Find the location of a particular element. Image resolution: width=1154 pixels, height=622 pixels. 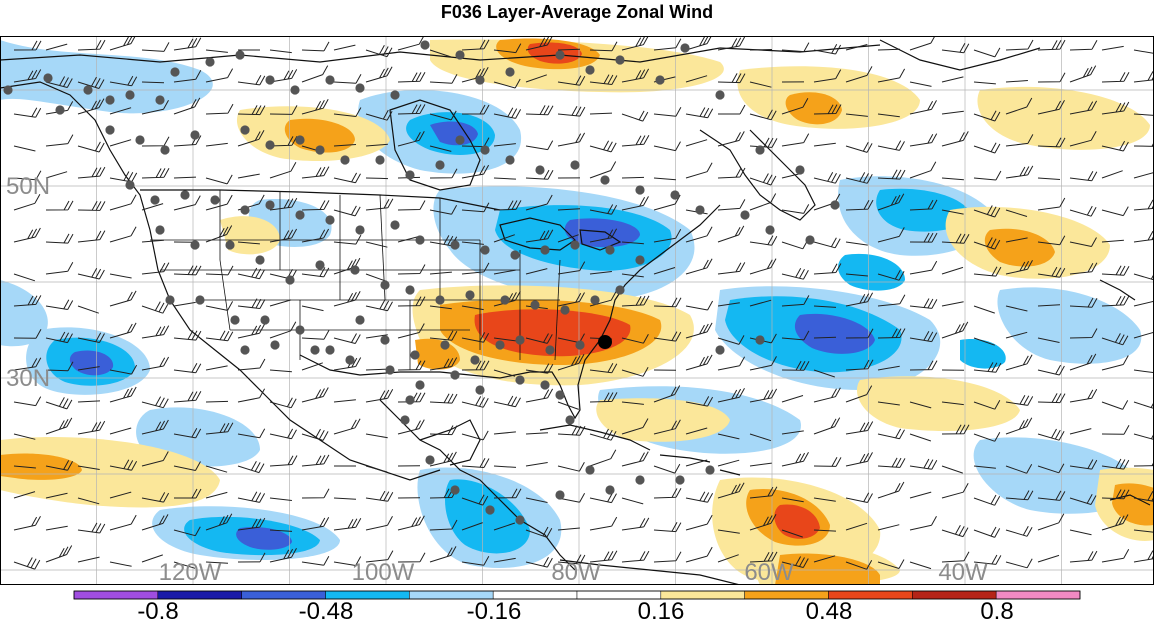

lon-label-120w: 120W is located at coordinates (190, 572).